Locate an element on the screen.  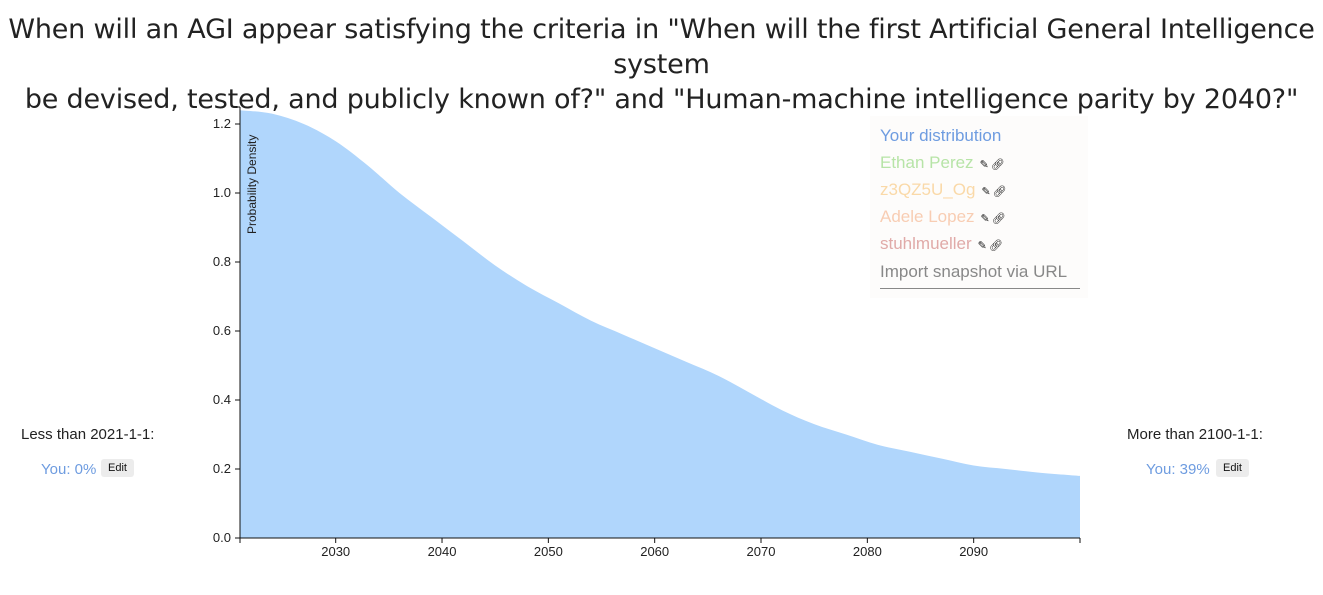
right-tail-label: More than 2100-1-1: is located at coordinates (1195, 434).